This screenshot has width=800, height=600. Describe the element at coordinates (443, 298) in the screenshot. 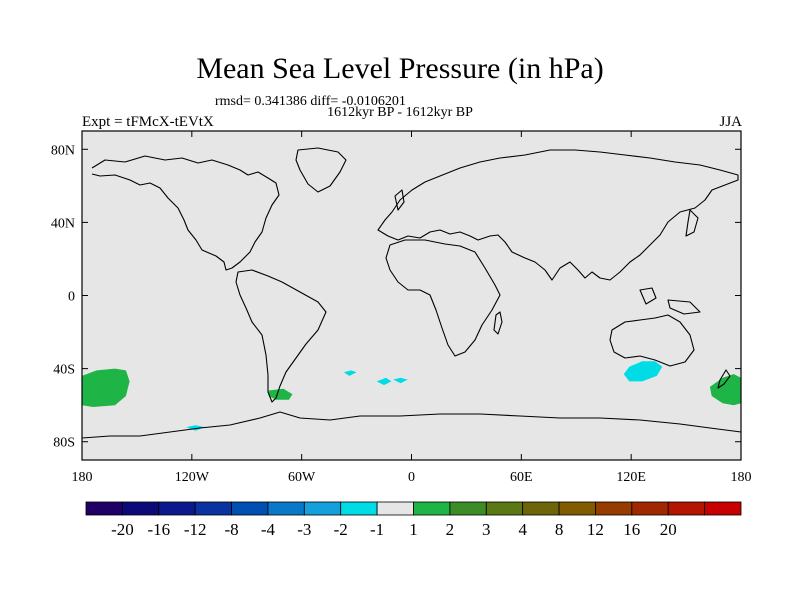

I see `coastline-africa` at that location.